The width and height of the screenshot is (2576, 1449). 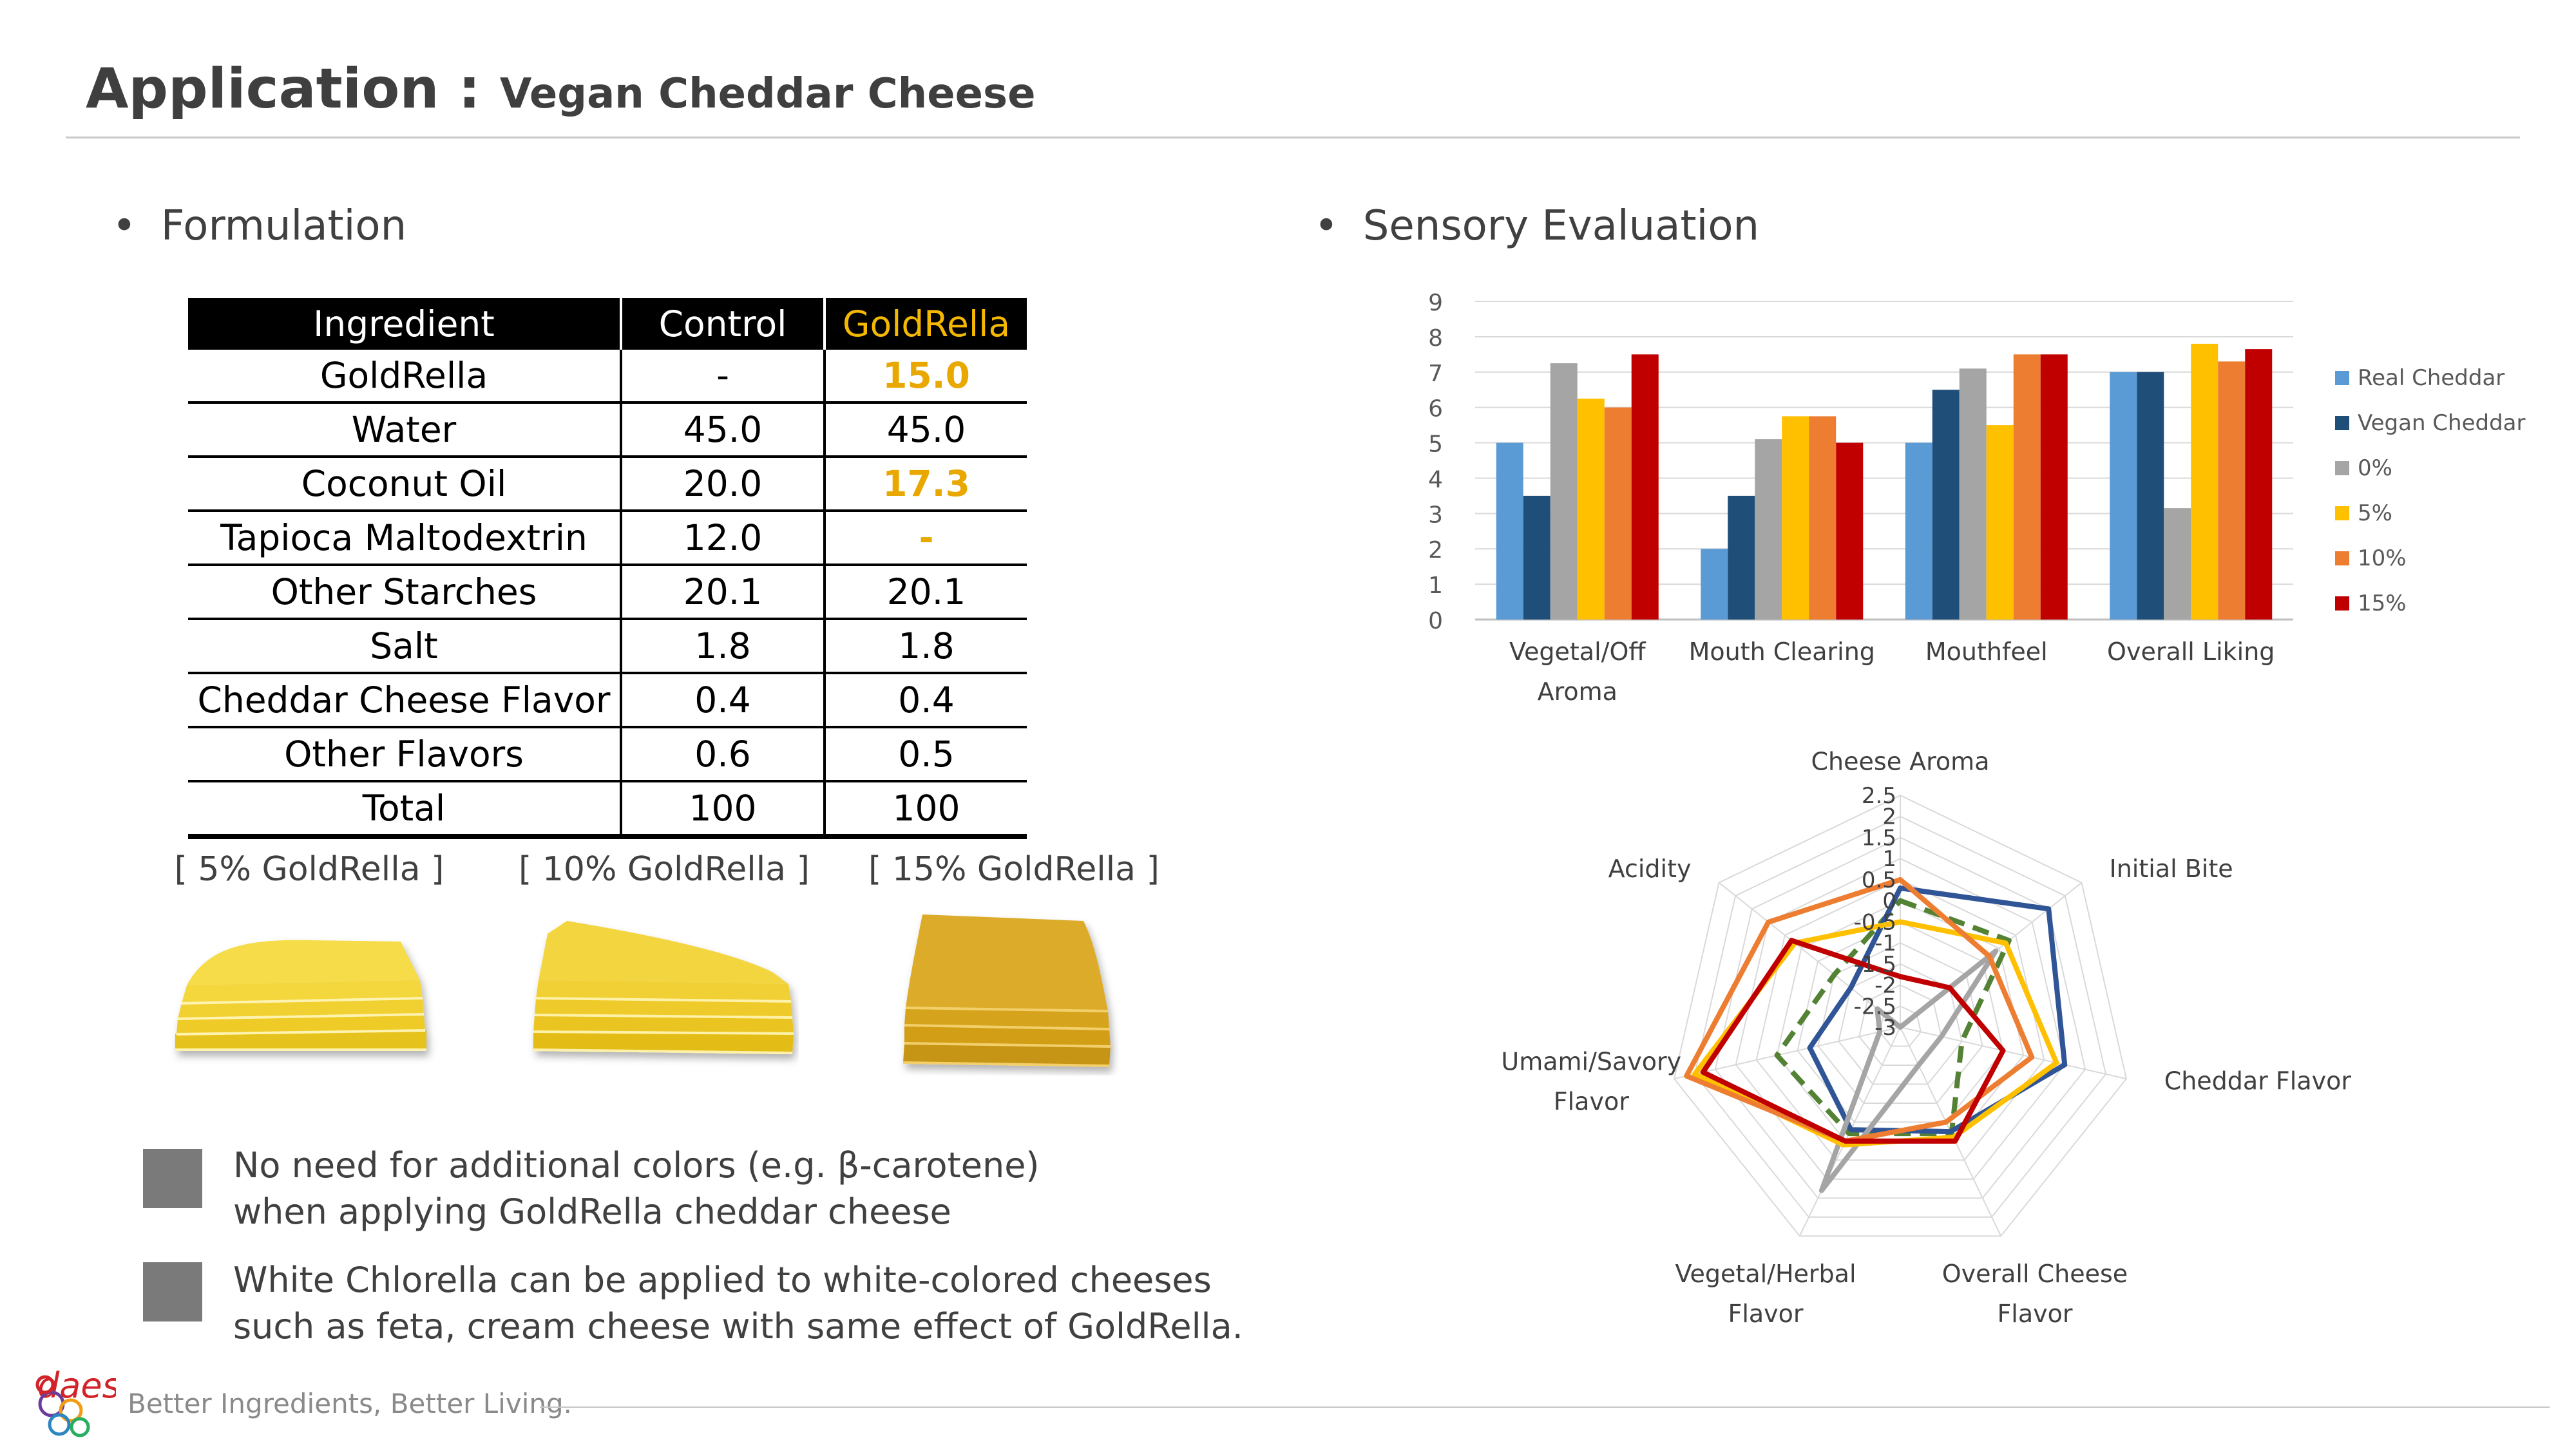 What do you see at coordinates (722, 592) in the screenshot?
I see `control-cell: 20.1` at bounding box center [722, 592].